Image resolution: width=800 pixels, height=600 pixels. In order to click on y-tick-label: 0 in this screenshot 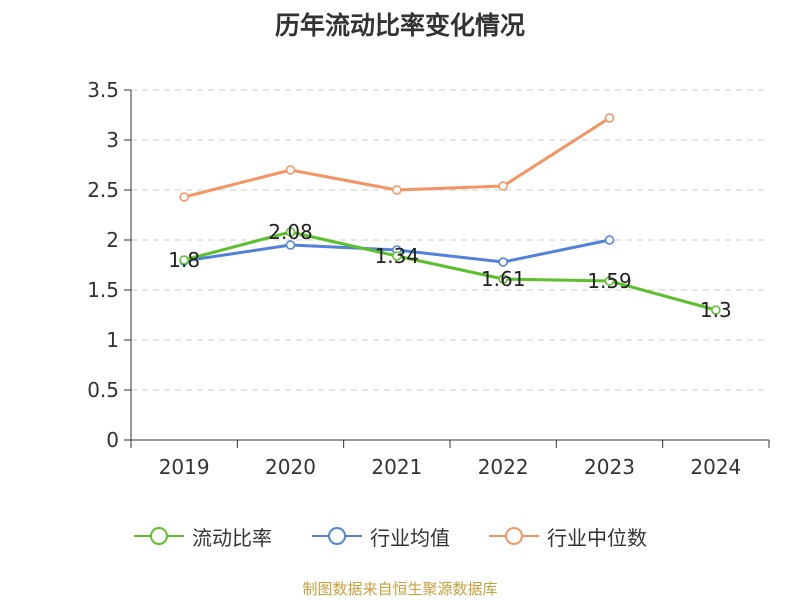, I will do `click(112, 440)`.